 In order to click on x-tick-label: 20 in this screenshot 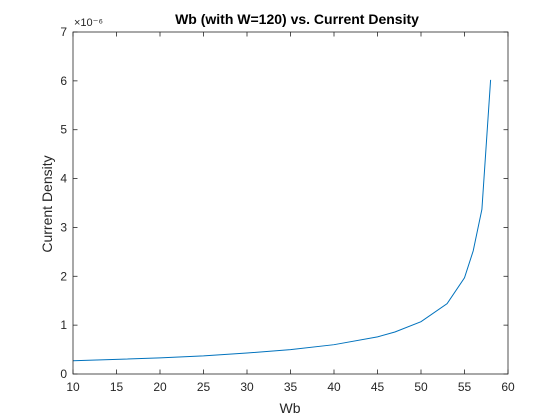, I will do `click(160, 387)`.